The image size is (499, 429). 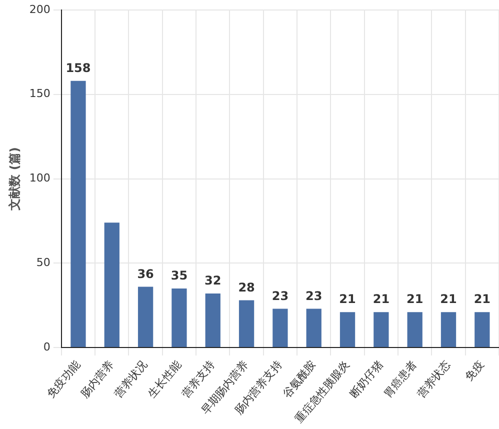 I want to click on y-tick-label: 0, so click(x=46, y=347).